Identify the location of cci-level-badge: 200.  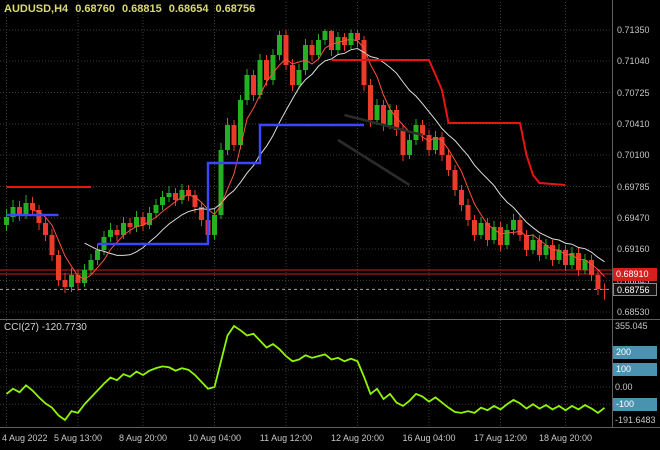
(635, 353).